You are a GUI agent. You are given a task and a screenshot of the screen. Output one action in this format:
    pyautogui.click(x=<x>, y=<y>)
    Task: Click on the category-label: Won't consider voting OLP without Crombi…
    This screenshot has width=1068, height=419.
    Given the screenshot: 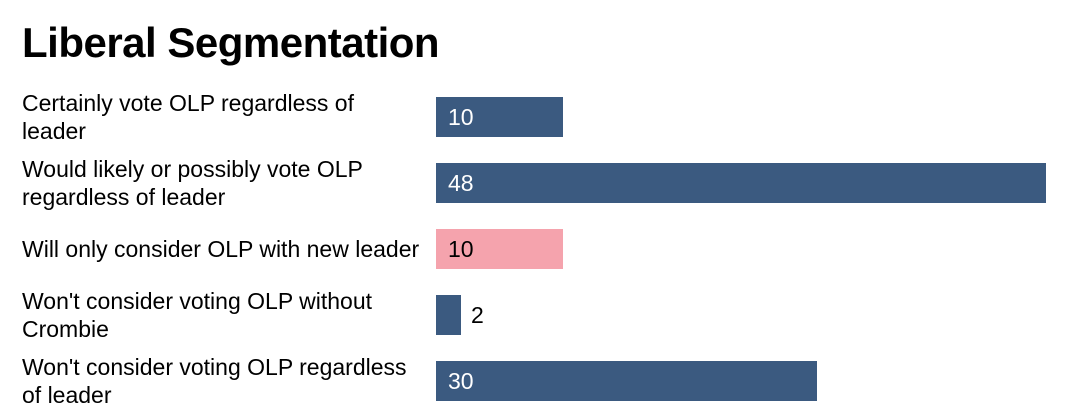 What is the action you would take?
    pyautogui.click(x=197, y=315)
    